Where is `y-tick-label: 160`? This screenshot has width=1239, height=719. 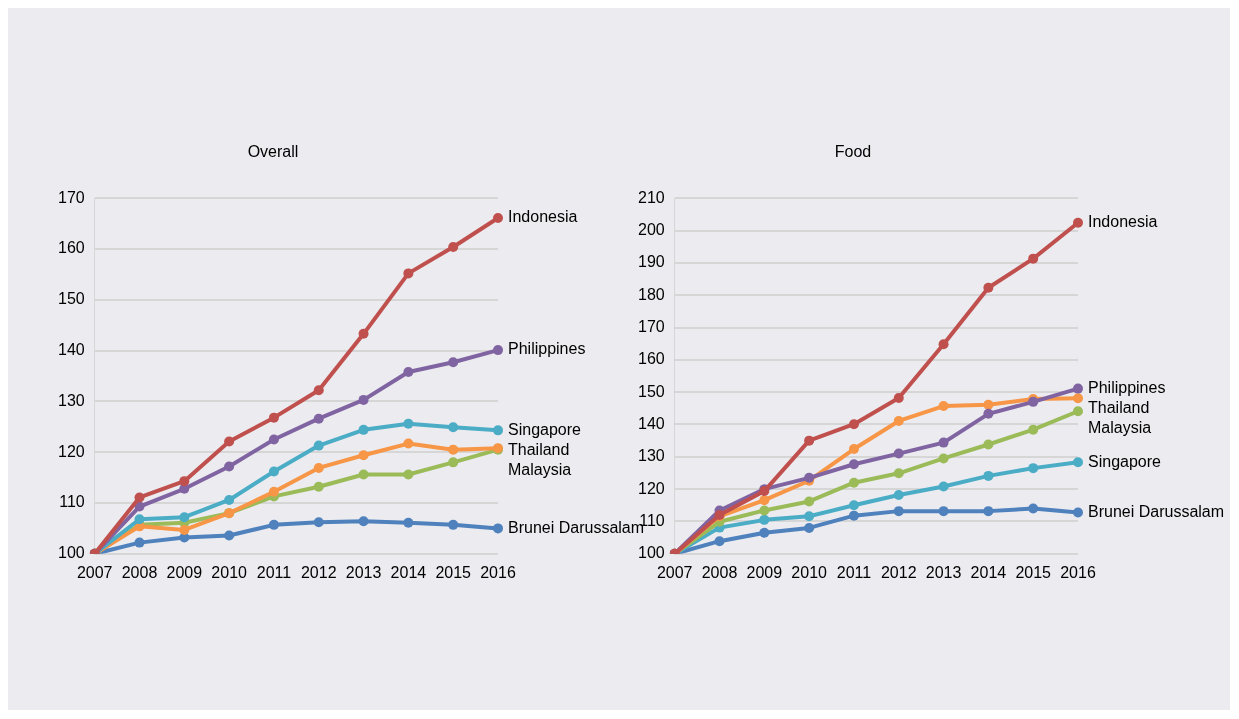
y-tick-label: 160 is located at coordinates (71, 248).